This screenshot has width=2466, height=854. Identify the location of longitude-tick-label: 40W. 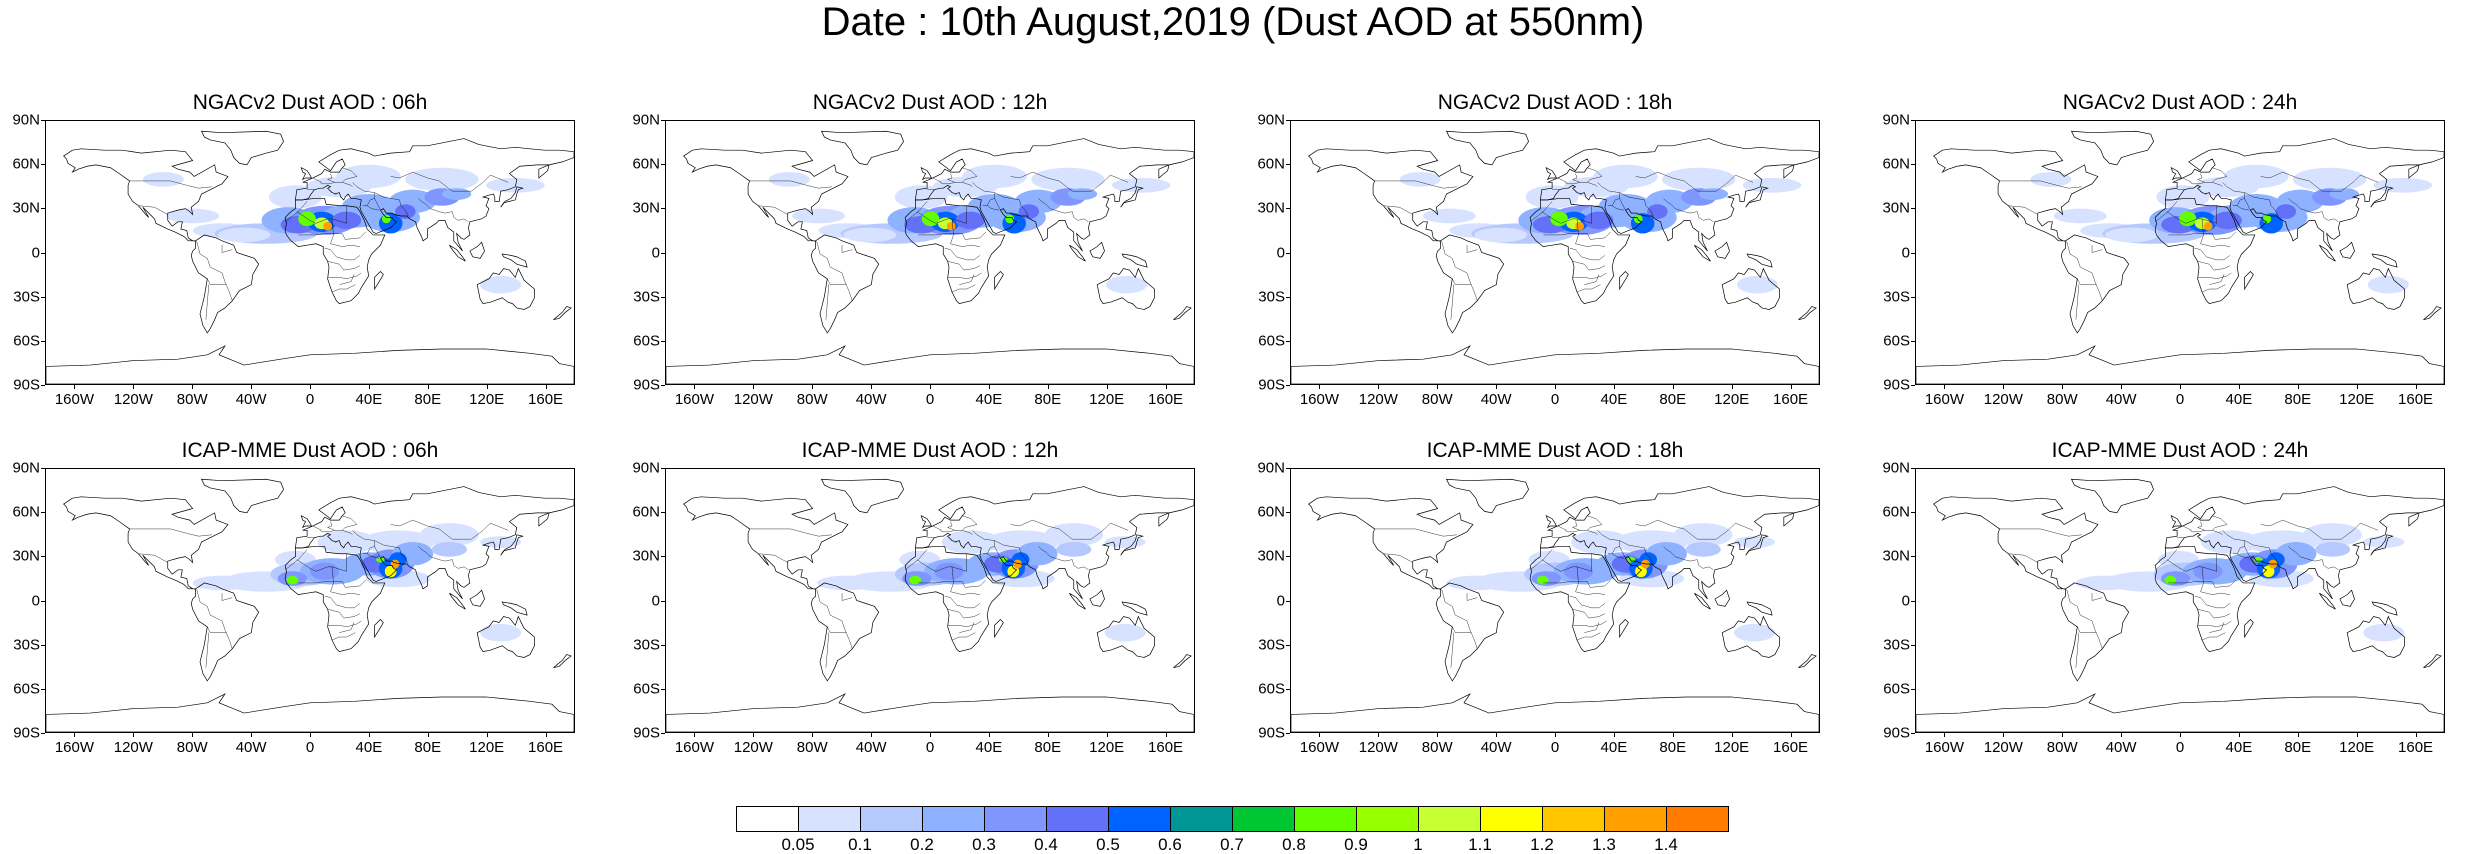
(1496, 747).